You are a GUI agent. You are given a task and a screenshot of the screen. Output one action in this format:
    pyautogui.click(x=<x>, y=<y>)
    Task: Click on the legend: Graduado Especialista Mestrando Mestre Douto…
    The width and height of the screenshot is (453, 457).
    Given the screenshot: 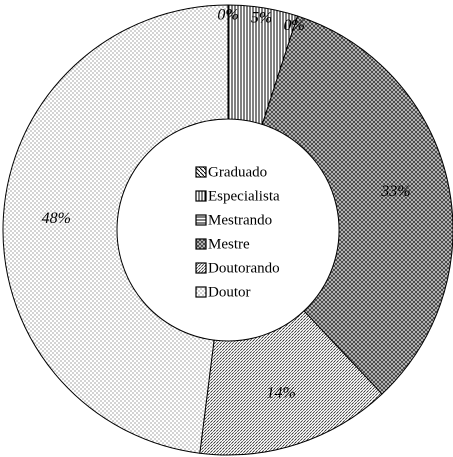 What is the action you would take?
    pyautogui.click(x=237, y=232)
    